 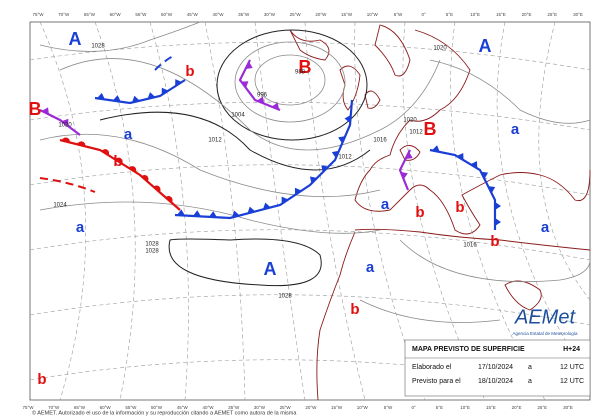 I want to click on longitude-label: 10°W, so click(x=373, y=14).